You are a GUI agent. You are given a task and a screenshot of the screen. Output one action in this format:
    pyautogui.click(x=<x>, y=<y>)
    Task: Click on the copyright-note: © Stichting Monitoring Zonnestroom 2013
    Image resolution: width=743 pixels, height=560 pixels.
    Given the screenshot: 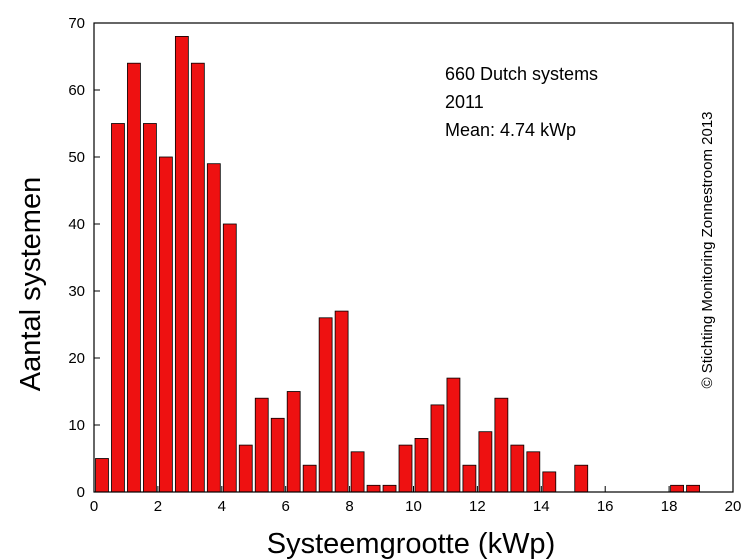 What is the action you would take?
    pyautogui.click(x=707, y=249)
    